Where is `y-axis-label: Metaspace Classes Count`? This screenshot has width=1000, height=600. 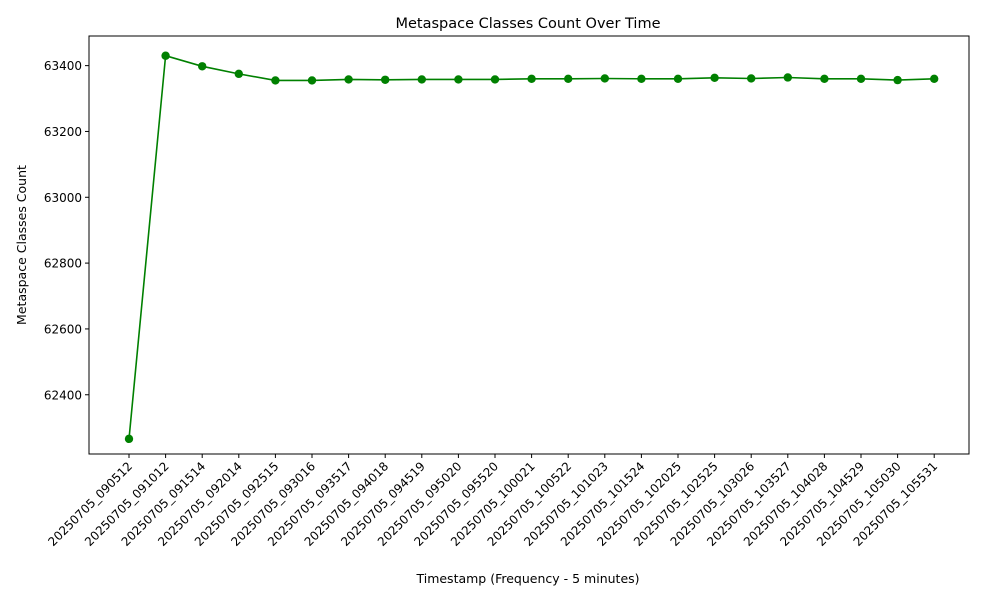 y-axis-label: Metaspace Classes Count is located at coordinates (21, 245).